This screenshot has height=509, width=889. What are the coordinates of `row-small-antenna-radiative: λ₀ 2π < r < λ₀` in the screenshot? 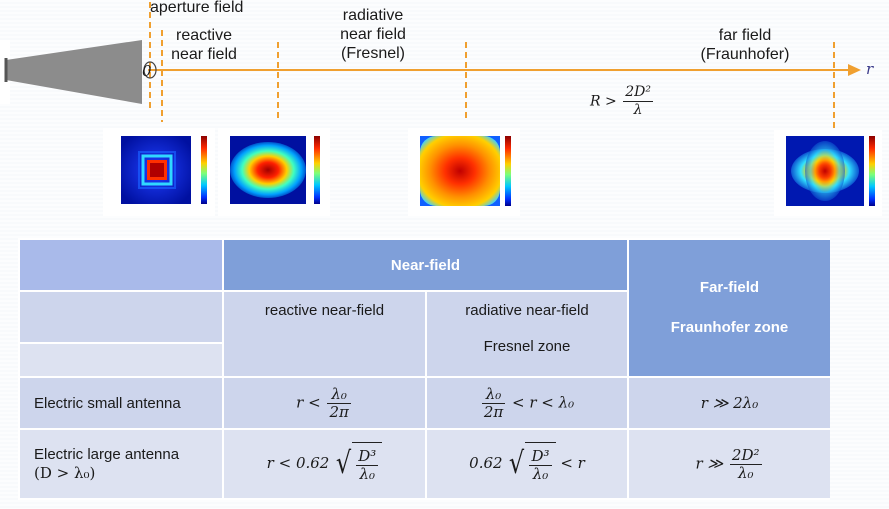 It's located at (527, 403).